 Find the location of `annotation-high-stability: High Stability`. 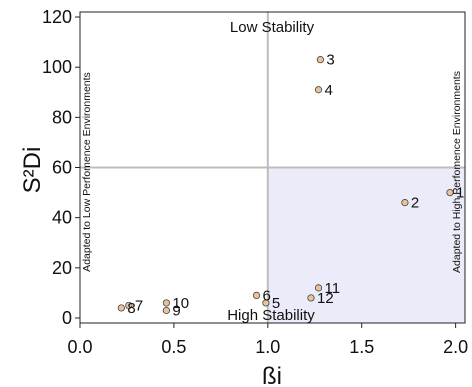

annotation-high-stability: High Stability is located at coordinates (271, 315).